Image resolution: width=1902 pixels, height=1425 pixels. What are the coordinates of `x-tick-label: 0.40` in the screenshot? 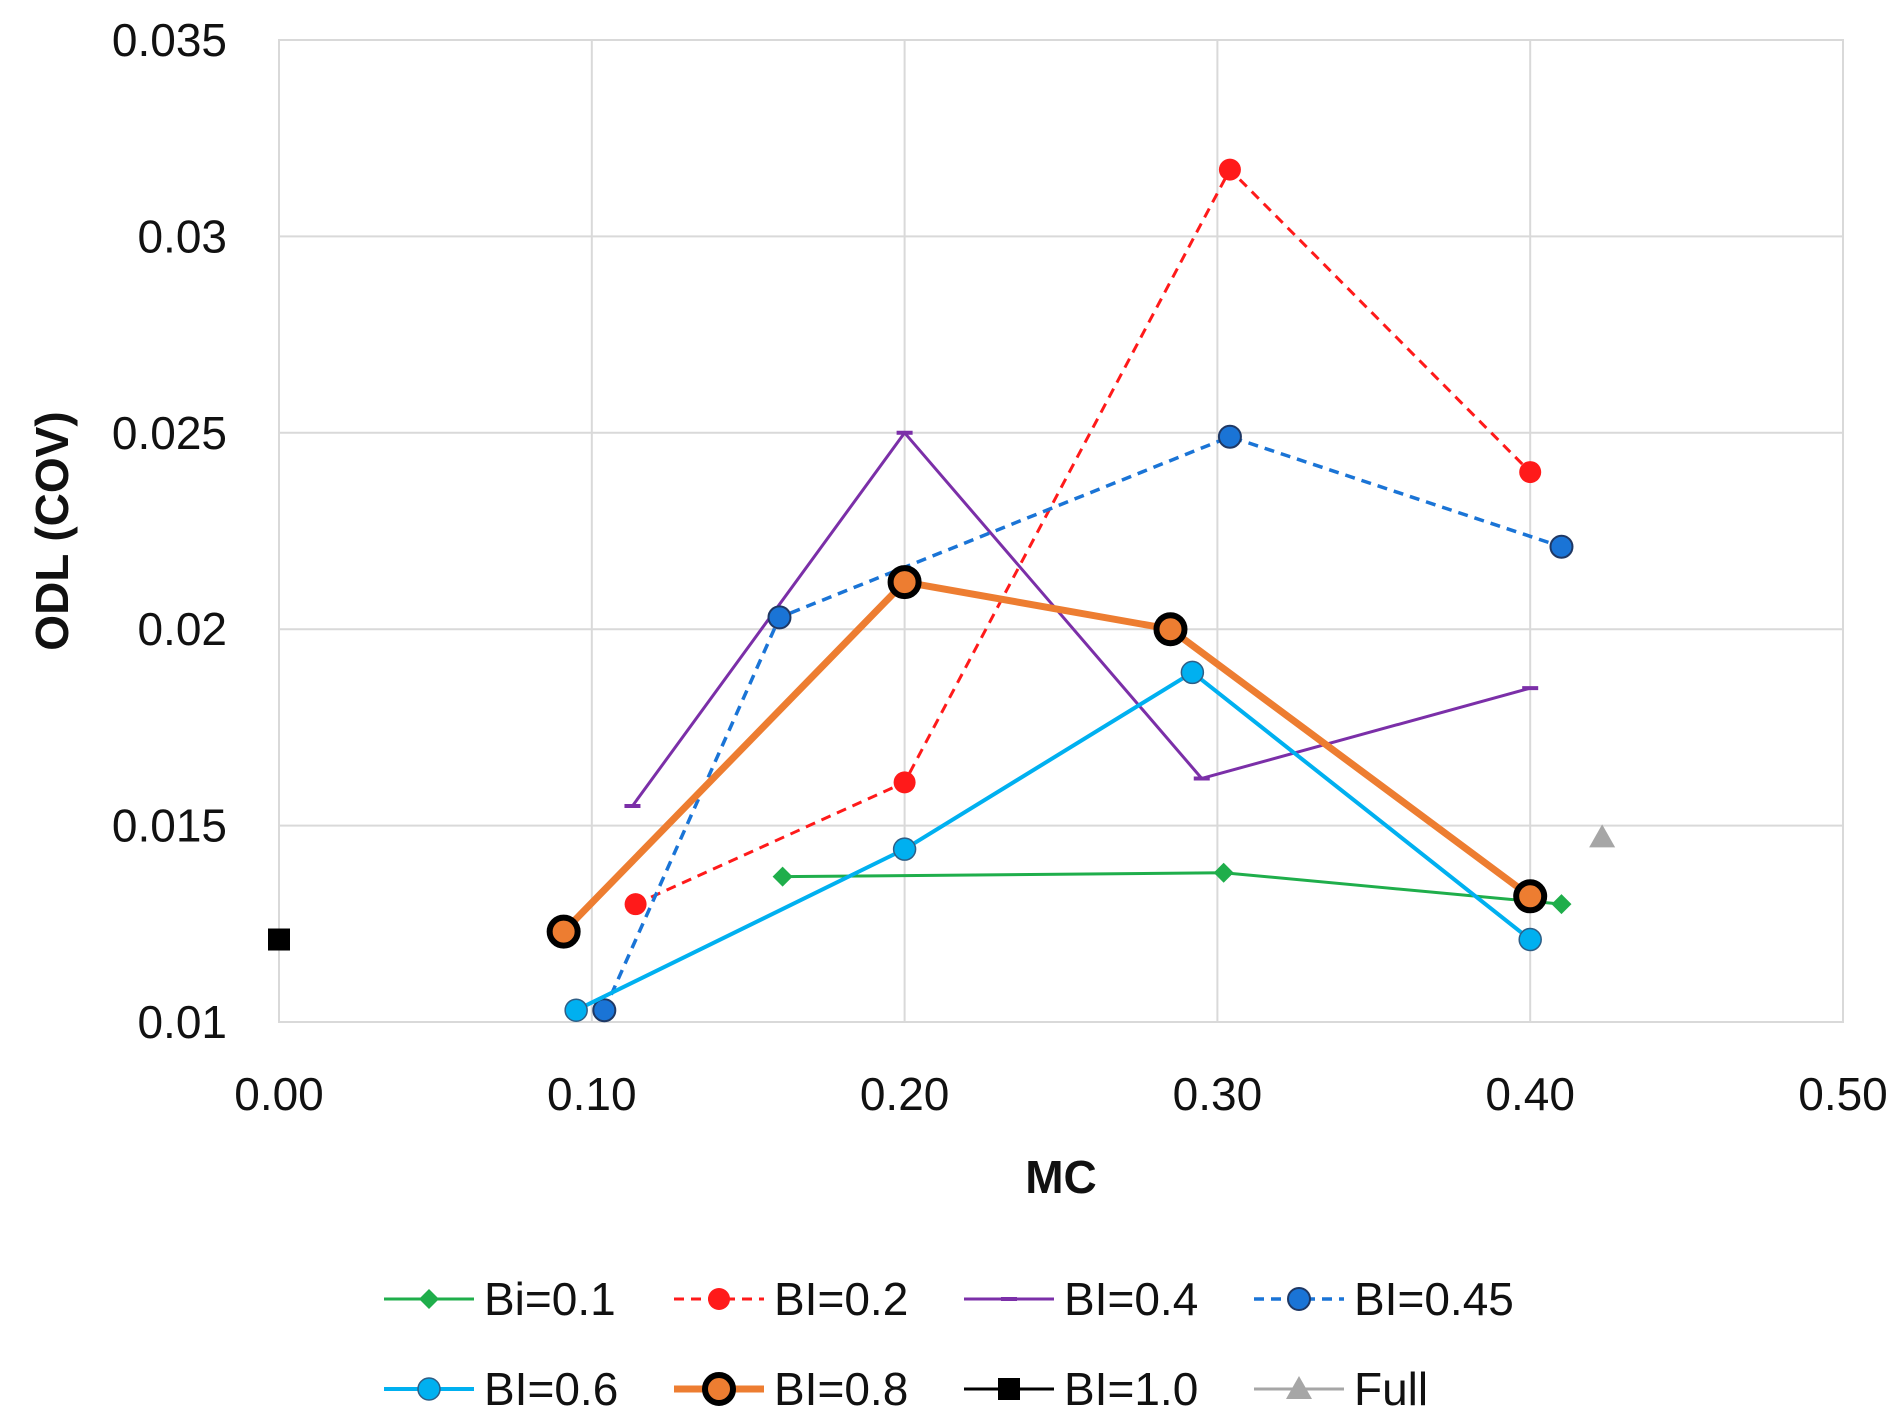 It's located at (1530, 1094).